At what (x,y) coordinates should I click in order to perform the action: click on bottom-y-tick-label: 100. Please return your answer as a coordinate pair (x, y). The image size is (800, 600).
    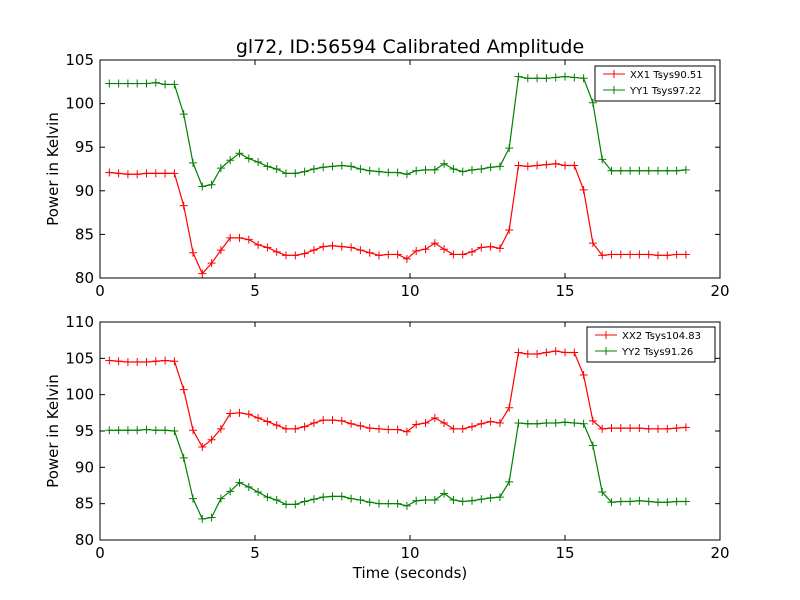
    Looking at the image, I should click on (79, 395).